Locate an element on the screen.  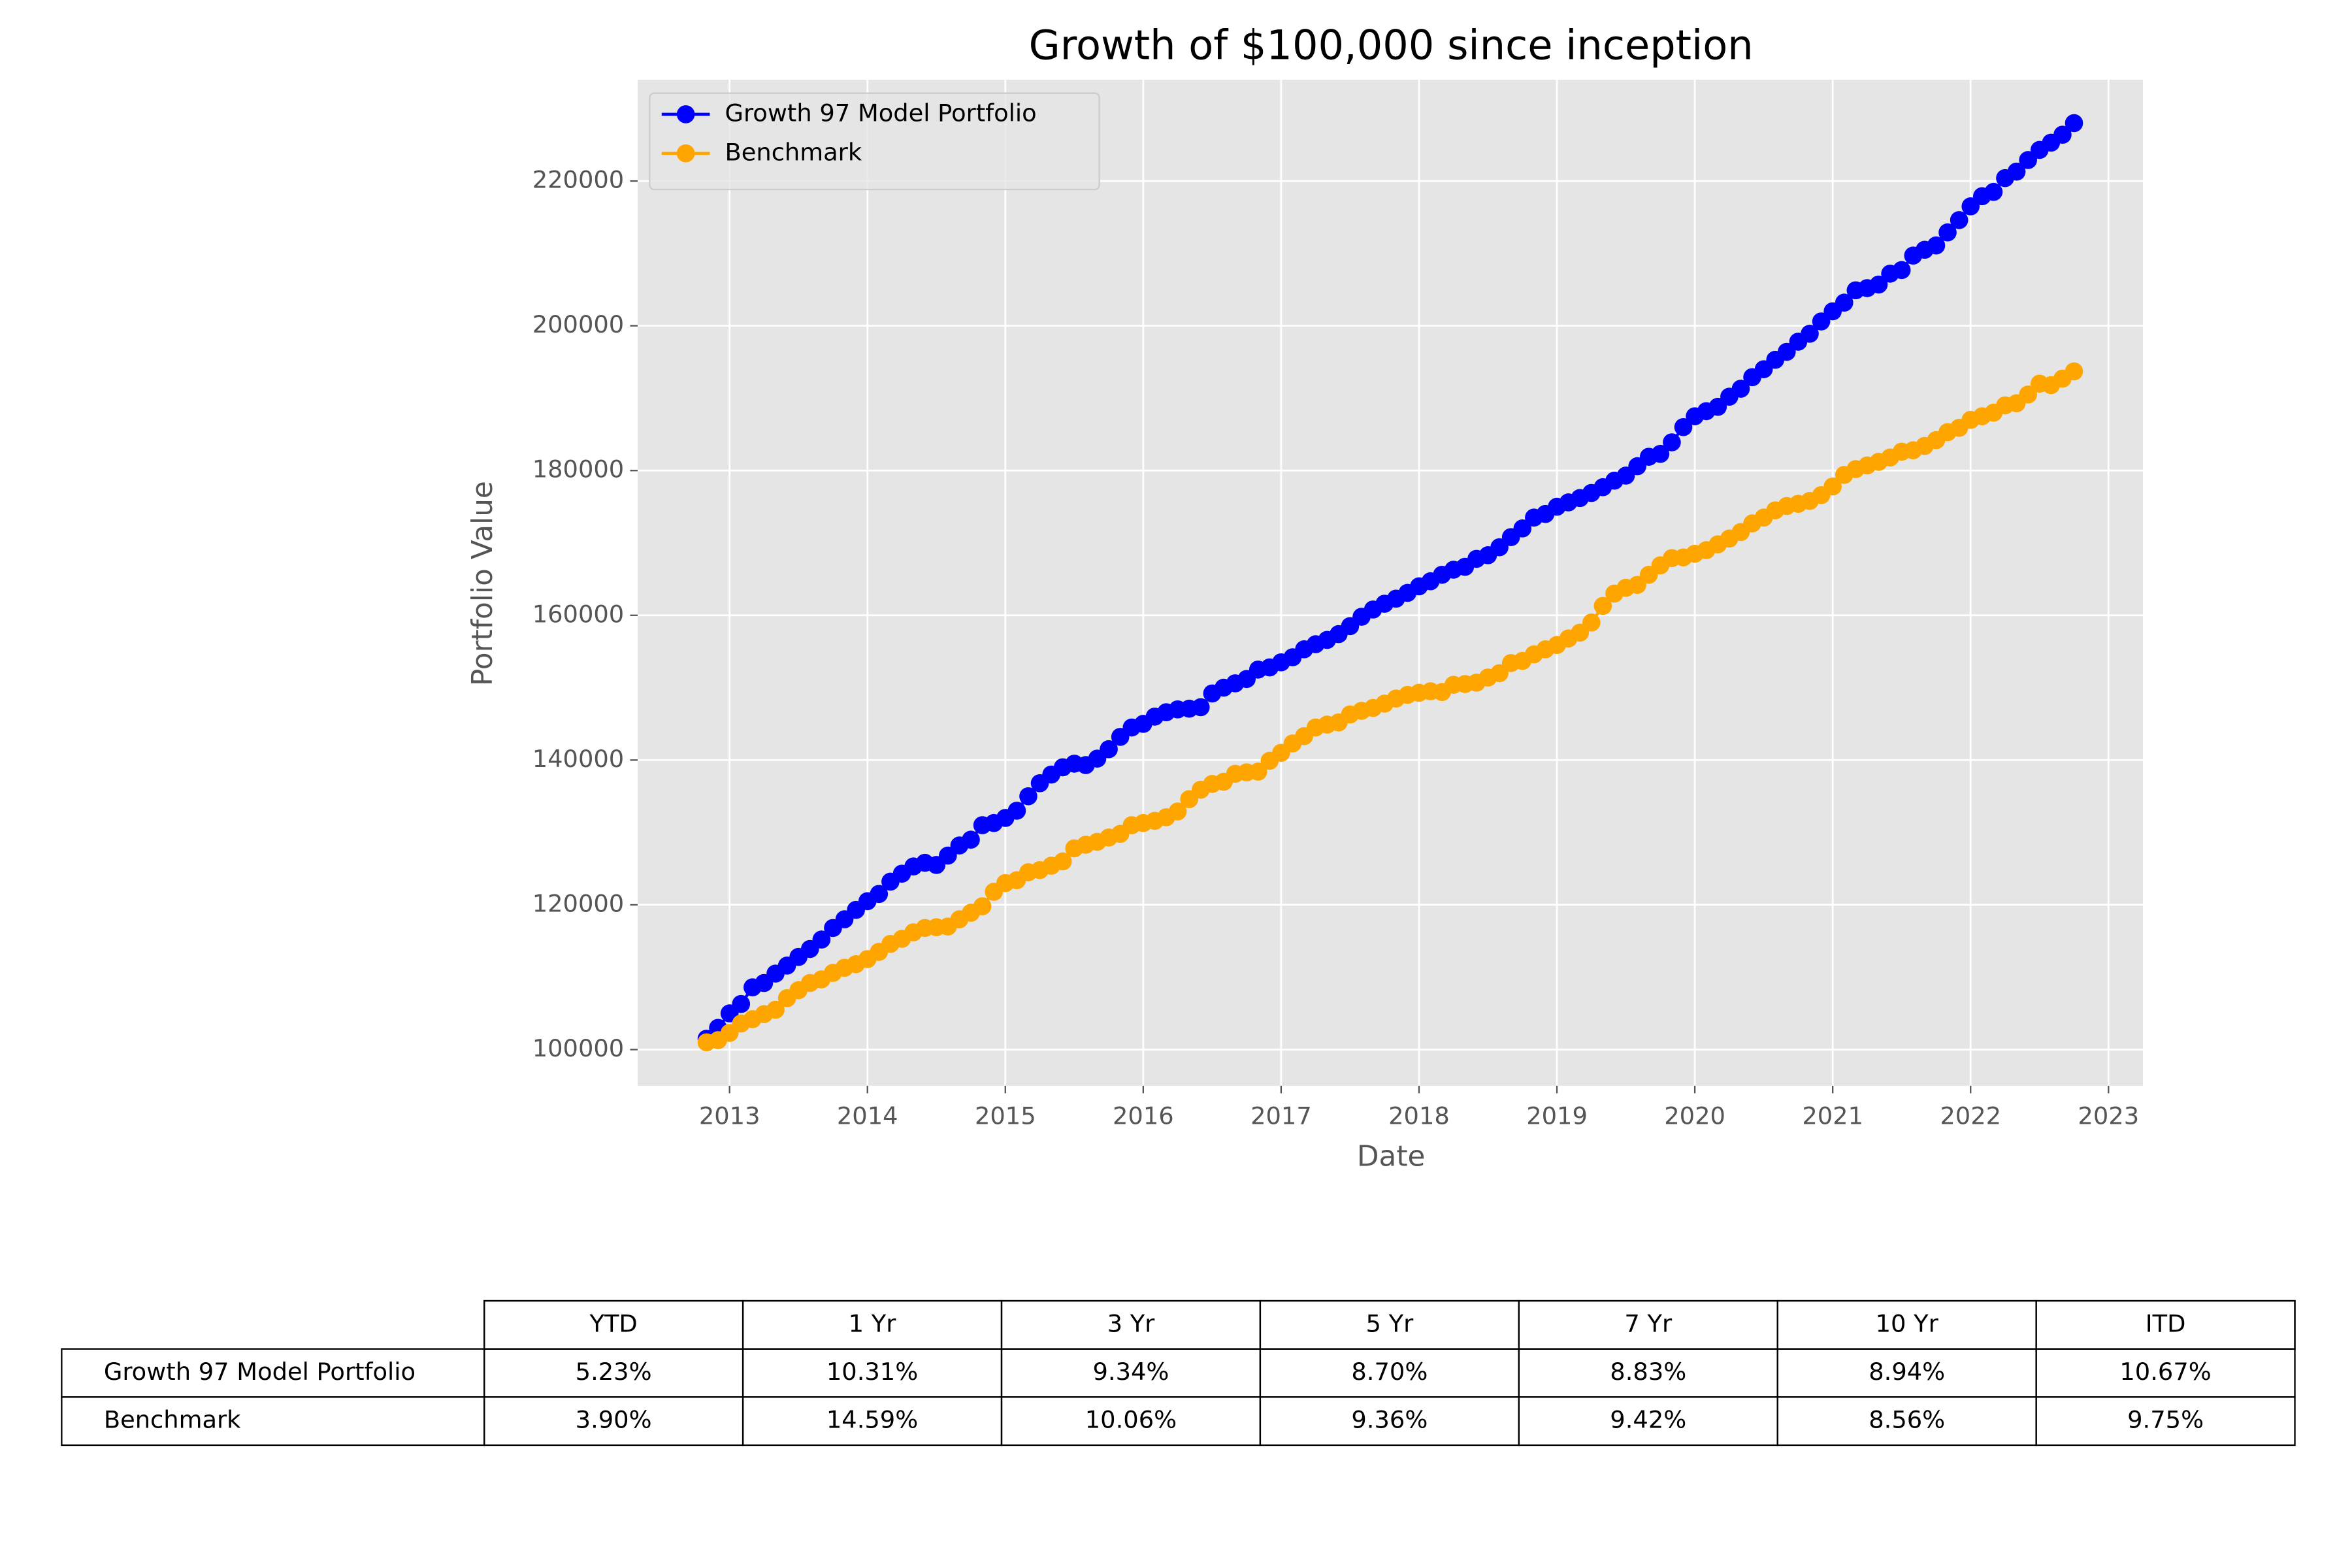
x-tick-label: 2023 is located at coordinates (2108, 1116).